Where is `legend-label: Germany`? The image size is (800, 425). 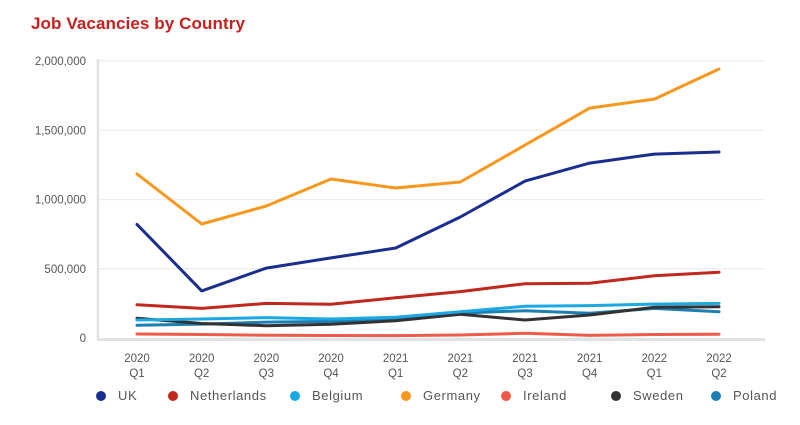
legend-label: Germany is located at coordinates (452, 395).